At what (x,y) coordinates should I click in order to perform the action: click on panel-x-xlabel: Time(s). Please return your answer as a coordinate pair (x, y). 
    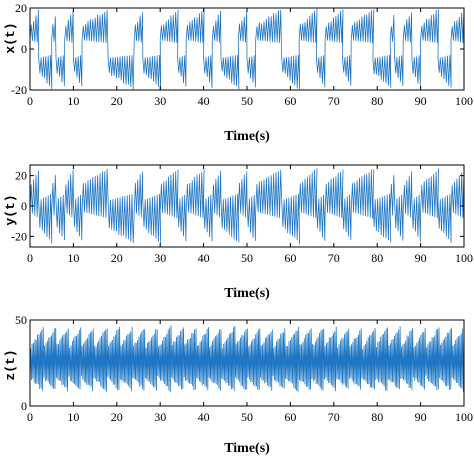
    Looking at the image, I should click on (247, 136).